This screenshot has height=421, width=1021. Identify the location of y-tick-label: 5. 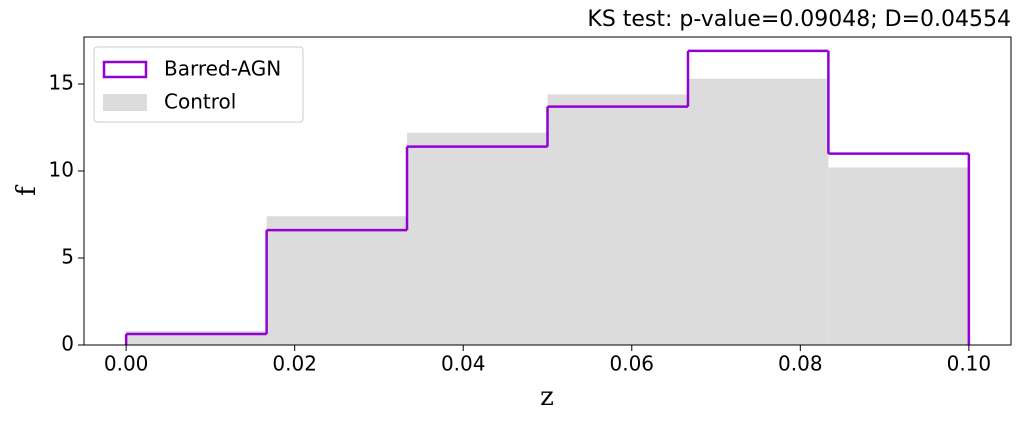
(67, 256).